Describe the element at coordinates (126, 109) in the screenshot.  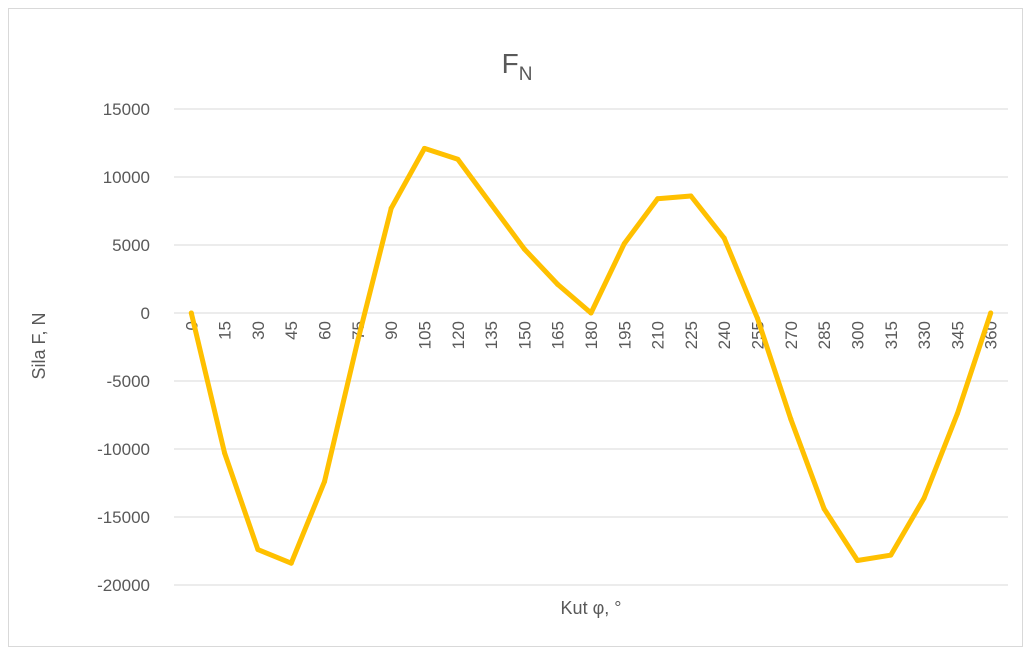
I see `y-tick-label: 15000` at that location.